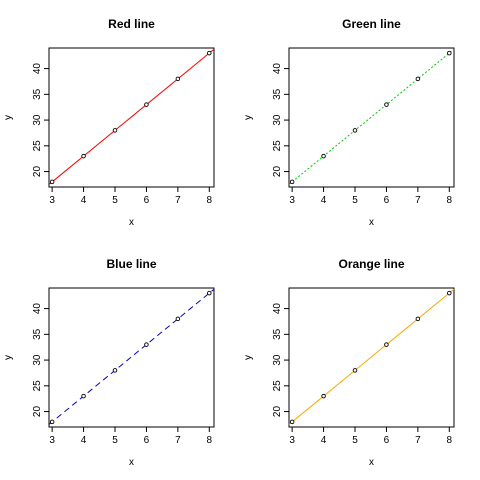 Image resolution: width=480 pixels, height=480 pixels. Describe the element at coordinates (131, 264) in the screenshot. I see `chart-title: Blue line` at that location.